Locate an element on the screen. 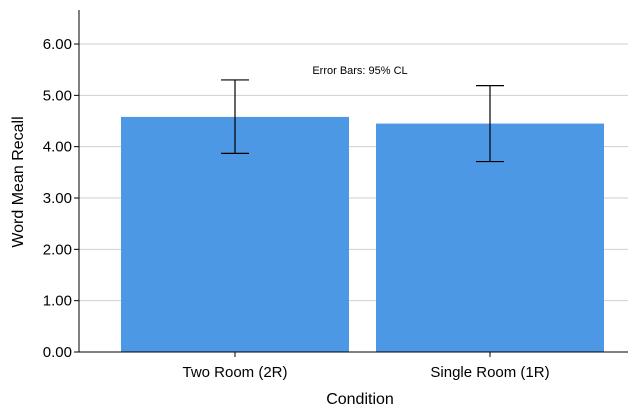 This screenshot has height=407, width=643. y-tick-labels: 0.00 1.00 2.00 3.00 4.00 5.00 6.00 is located at coordinates (61, 198).